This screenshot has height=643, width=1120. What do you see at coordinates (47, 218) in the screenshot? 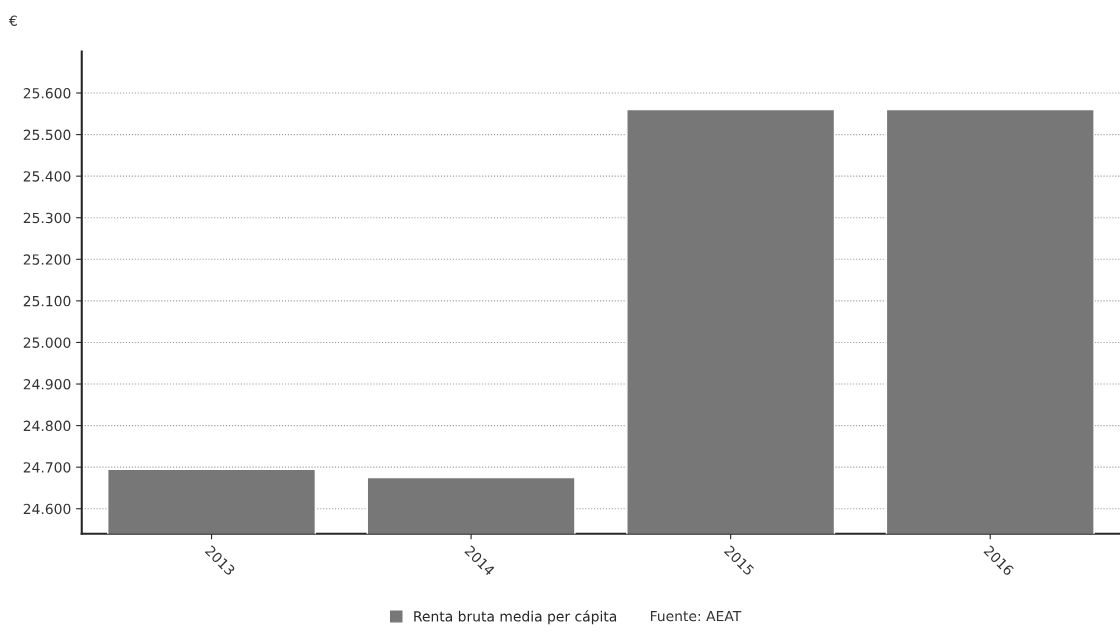
I see `y-tick-label: 25.300` at bounding box center [47, 218].